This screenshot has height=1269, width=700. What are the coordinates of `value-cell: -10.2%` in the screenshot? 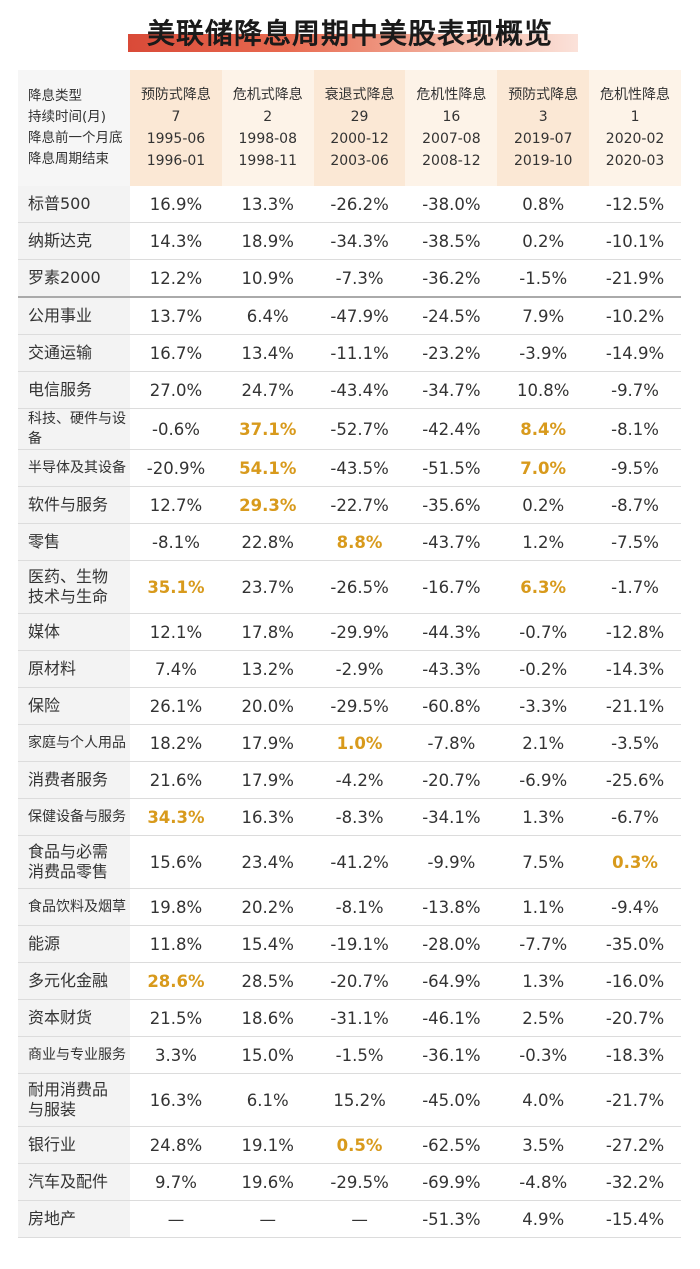 It's located at (635, 316).